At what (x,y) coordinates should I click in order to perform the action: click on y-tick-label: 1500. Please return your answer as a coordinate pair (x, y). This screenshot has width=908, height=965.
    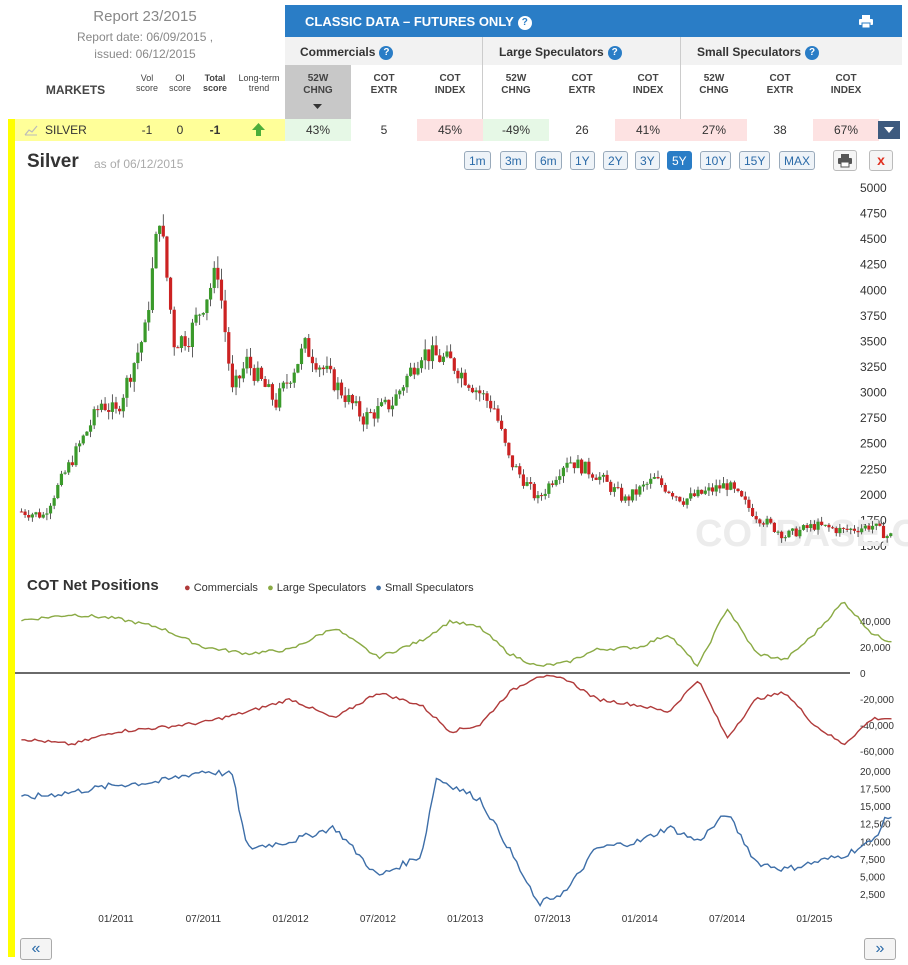
    Looking at the image, I should click on (873, 546).